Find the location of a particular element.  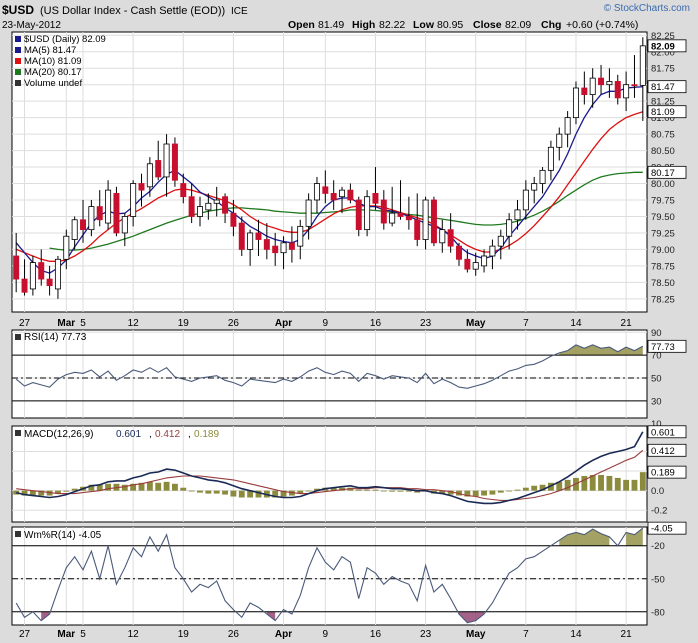

rsi-axis-tick: 30 is located at coordinates (656, 401).